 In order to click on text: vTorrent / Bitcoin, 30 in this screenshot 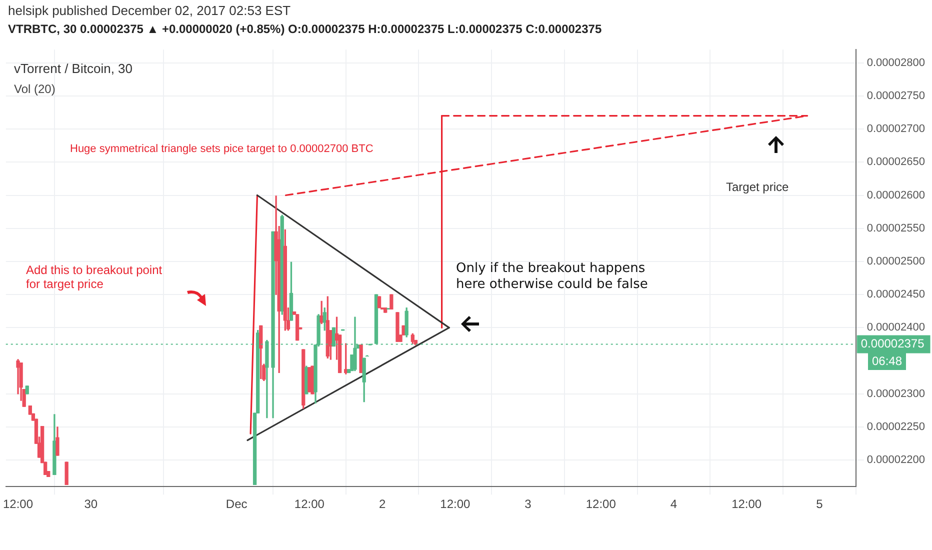, I will do `click(73, 68)`.